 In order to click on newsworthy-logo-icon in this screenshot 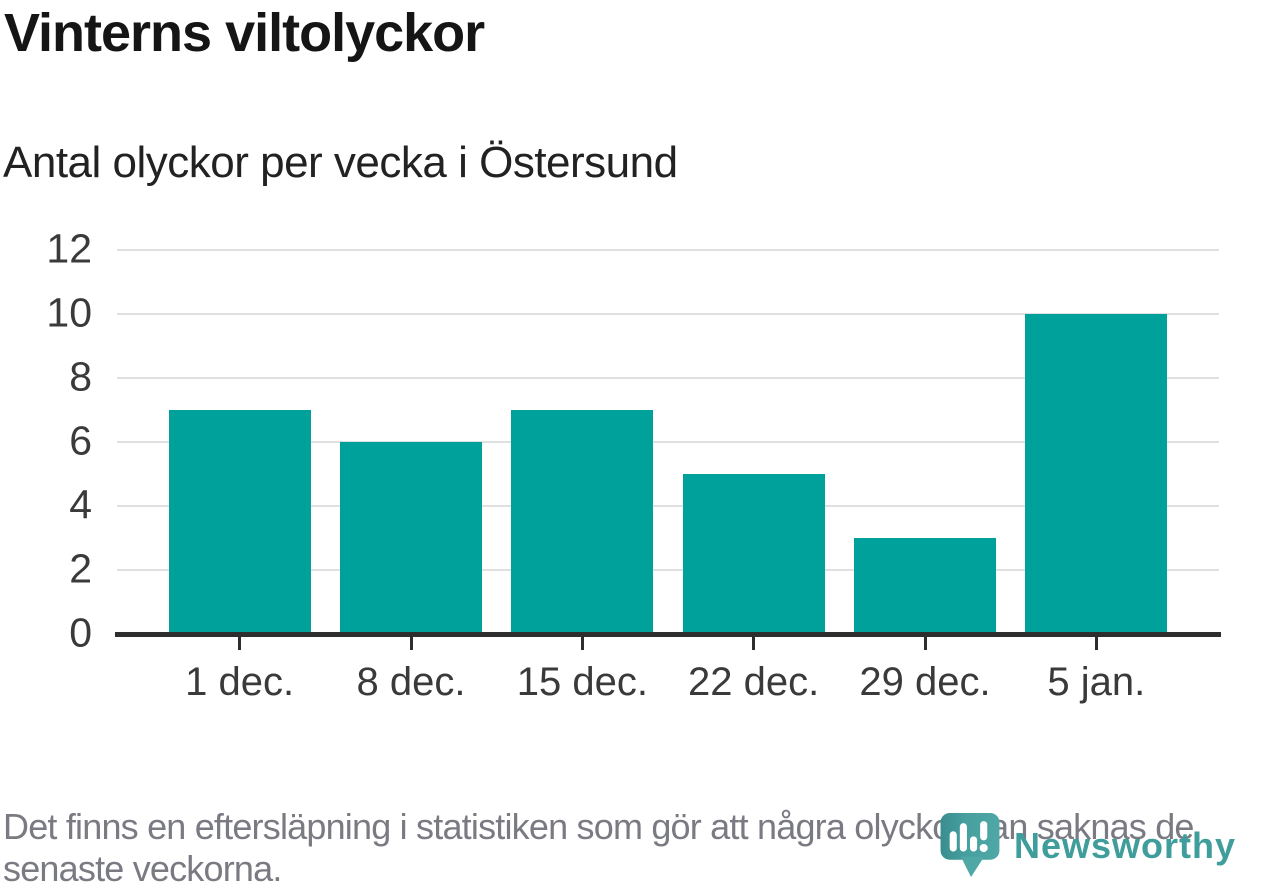, I will do `click(970, 845)`.